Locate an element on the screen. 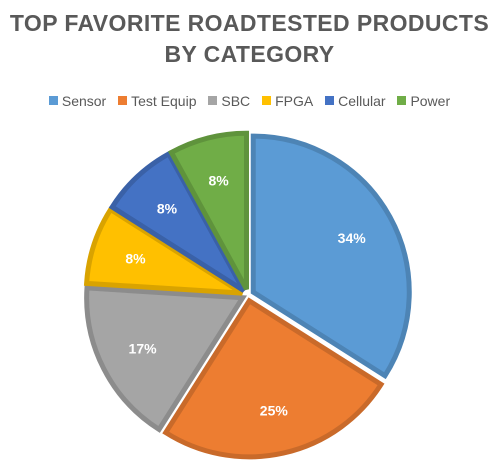 The image size is (499, 465). pie-slice-power is located at coordinates (208, 210).